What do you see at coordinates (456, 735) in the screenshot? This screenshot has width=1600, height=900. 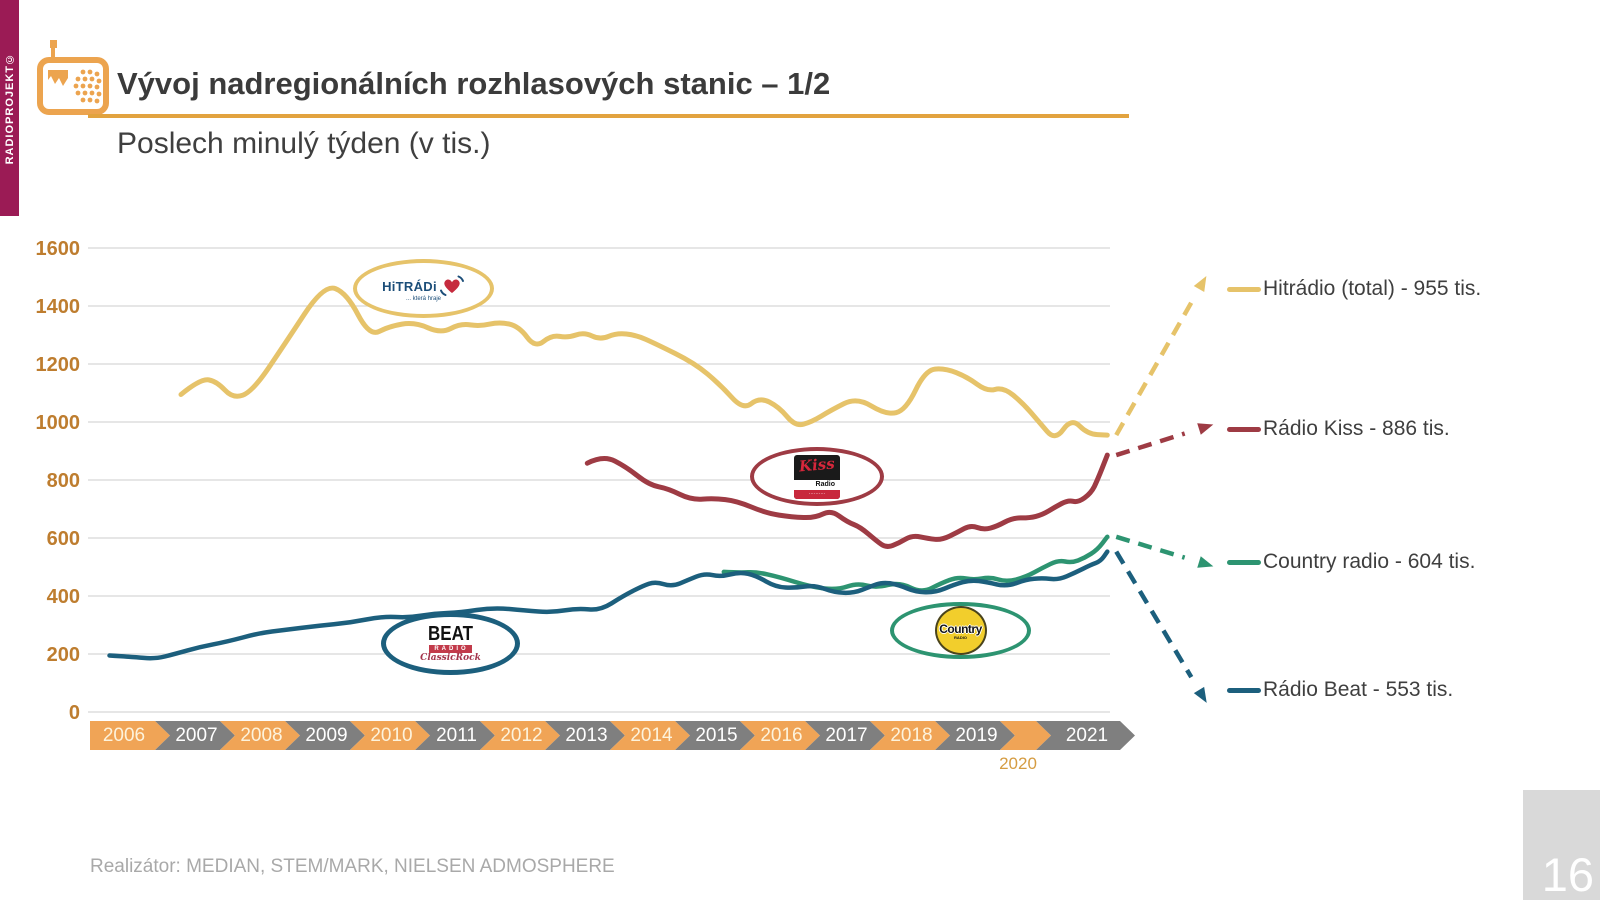 I see `year-label: 2011` at bounding box center [456, 735].